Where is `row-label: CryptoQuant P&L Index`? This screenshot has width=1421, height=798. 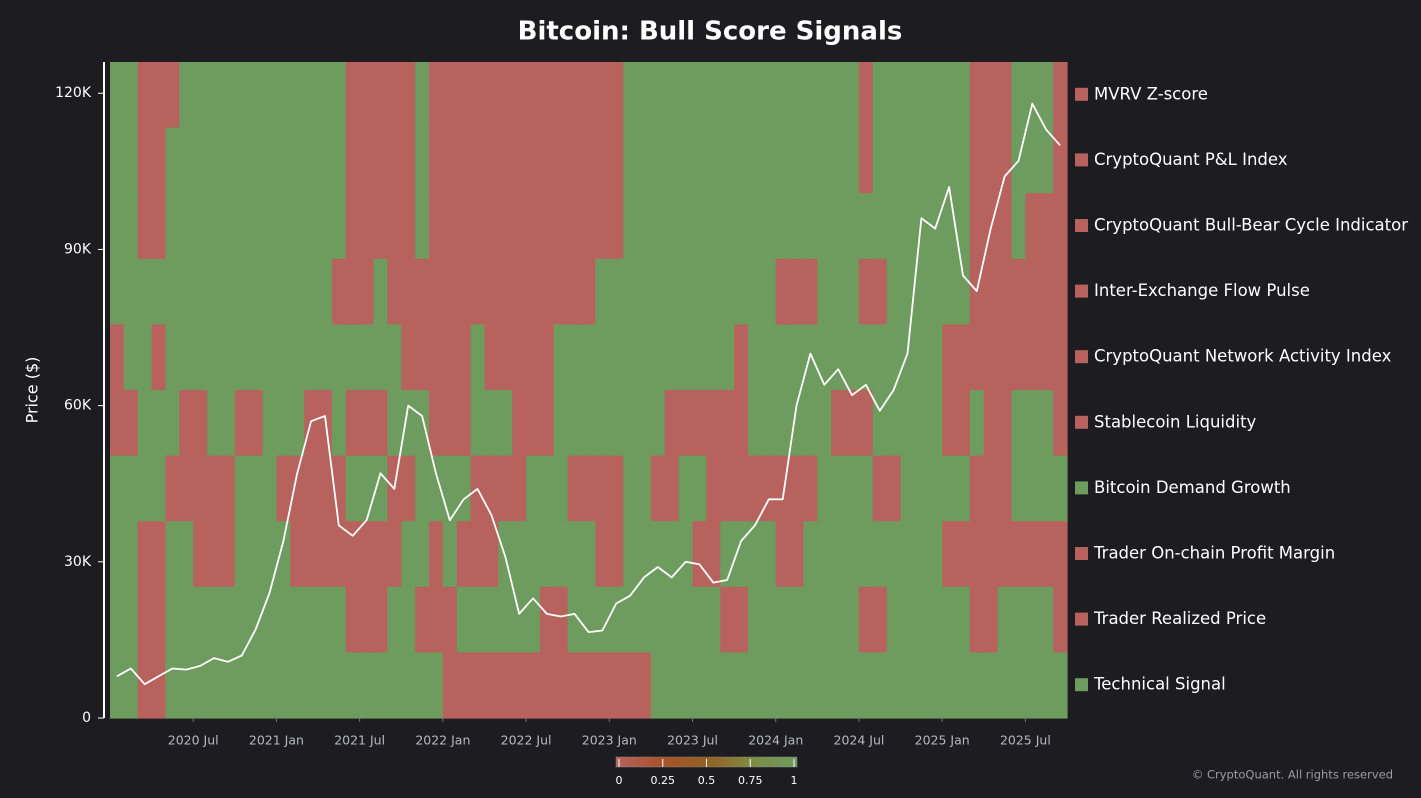
row-label: CryptoQuant P&L Index is located at coordinates (1191, 159).